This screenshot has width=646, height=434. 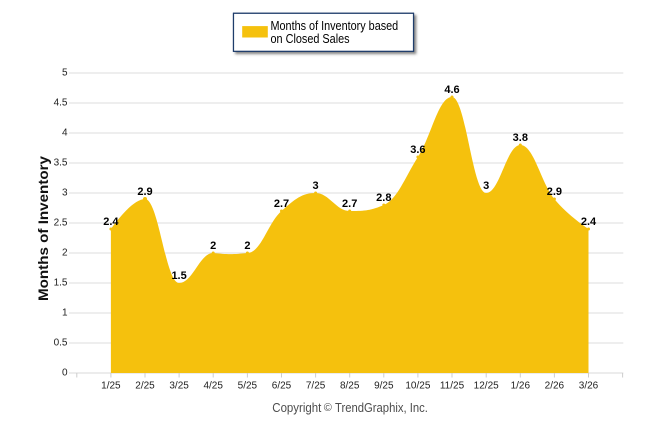 I want to click on svg-text: 4.5, so click(x=61, y=103).